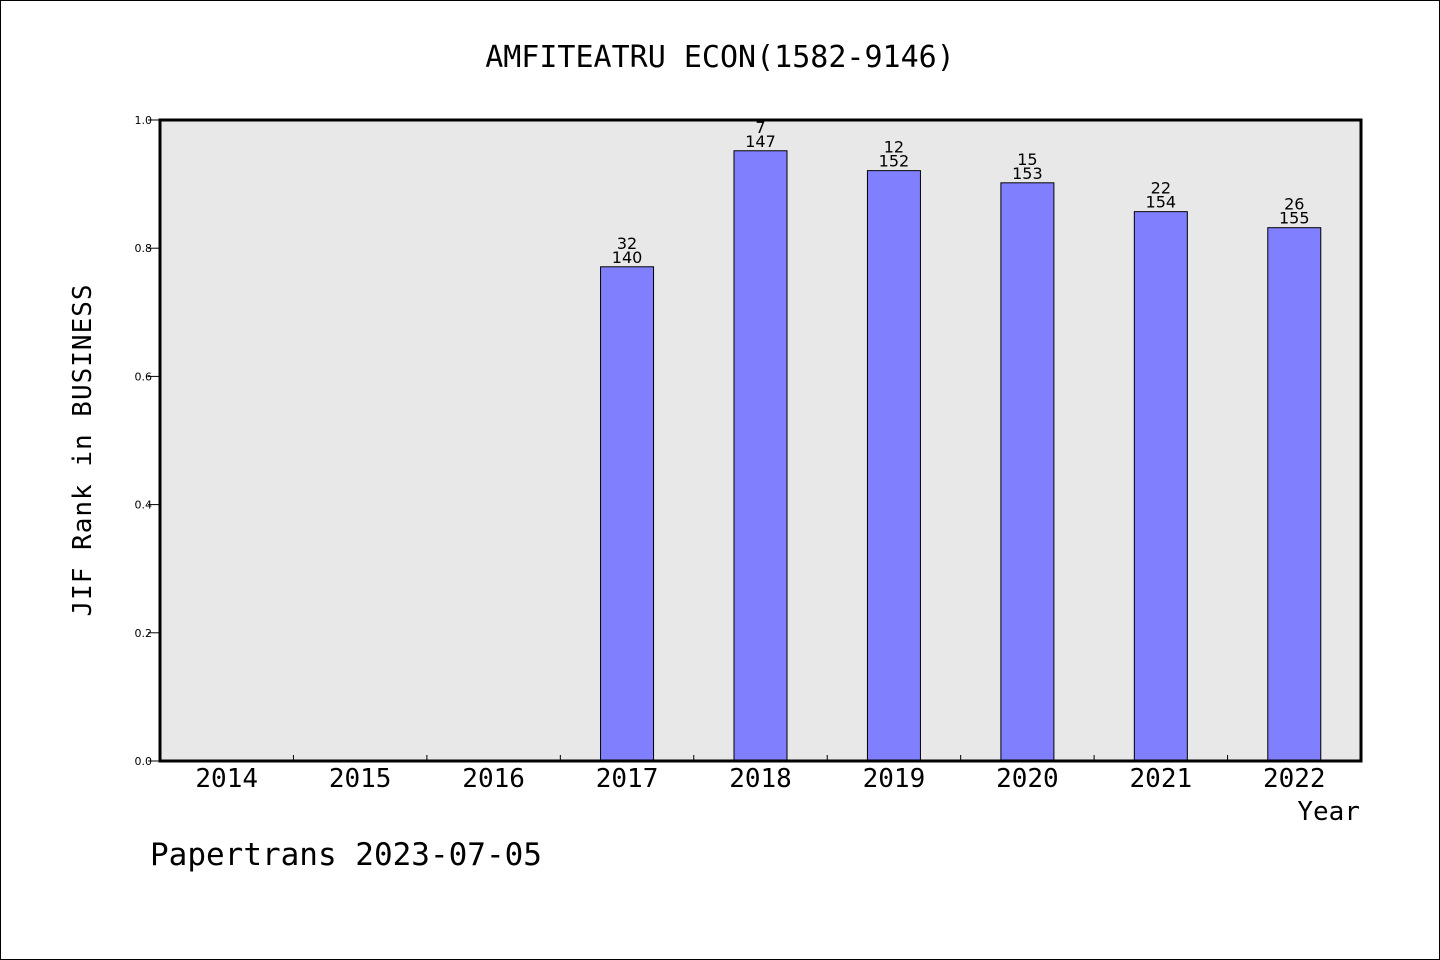 This screenshot has height=960, width=1440. What do you see at coordinates (720, 57) in the screenshot?
I see `chart-title: AMFITEATRU ECON(1582-9146)` at bounding box center [720, 57].